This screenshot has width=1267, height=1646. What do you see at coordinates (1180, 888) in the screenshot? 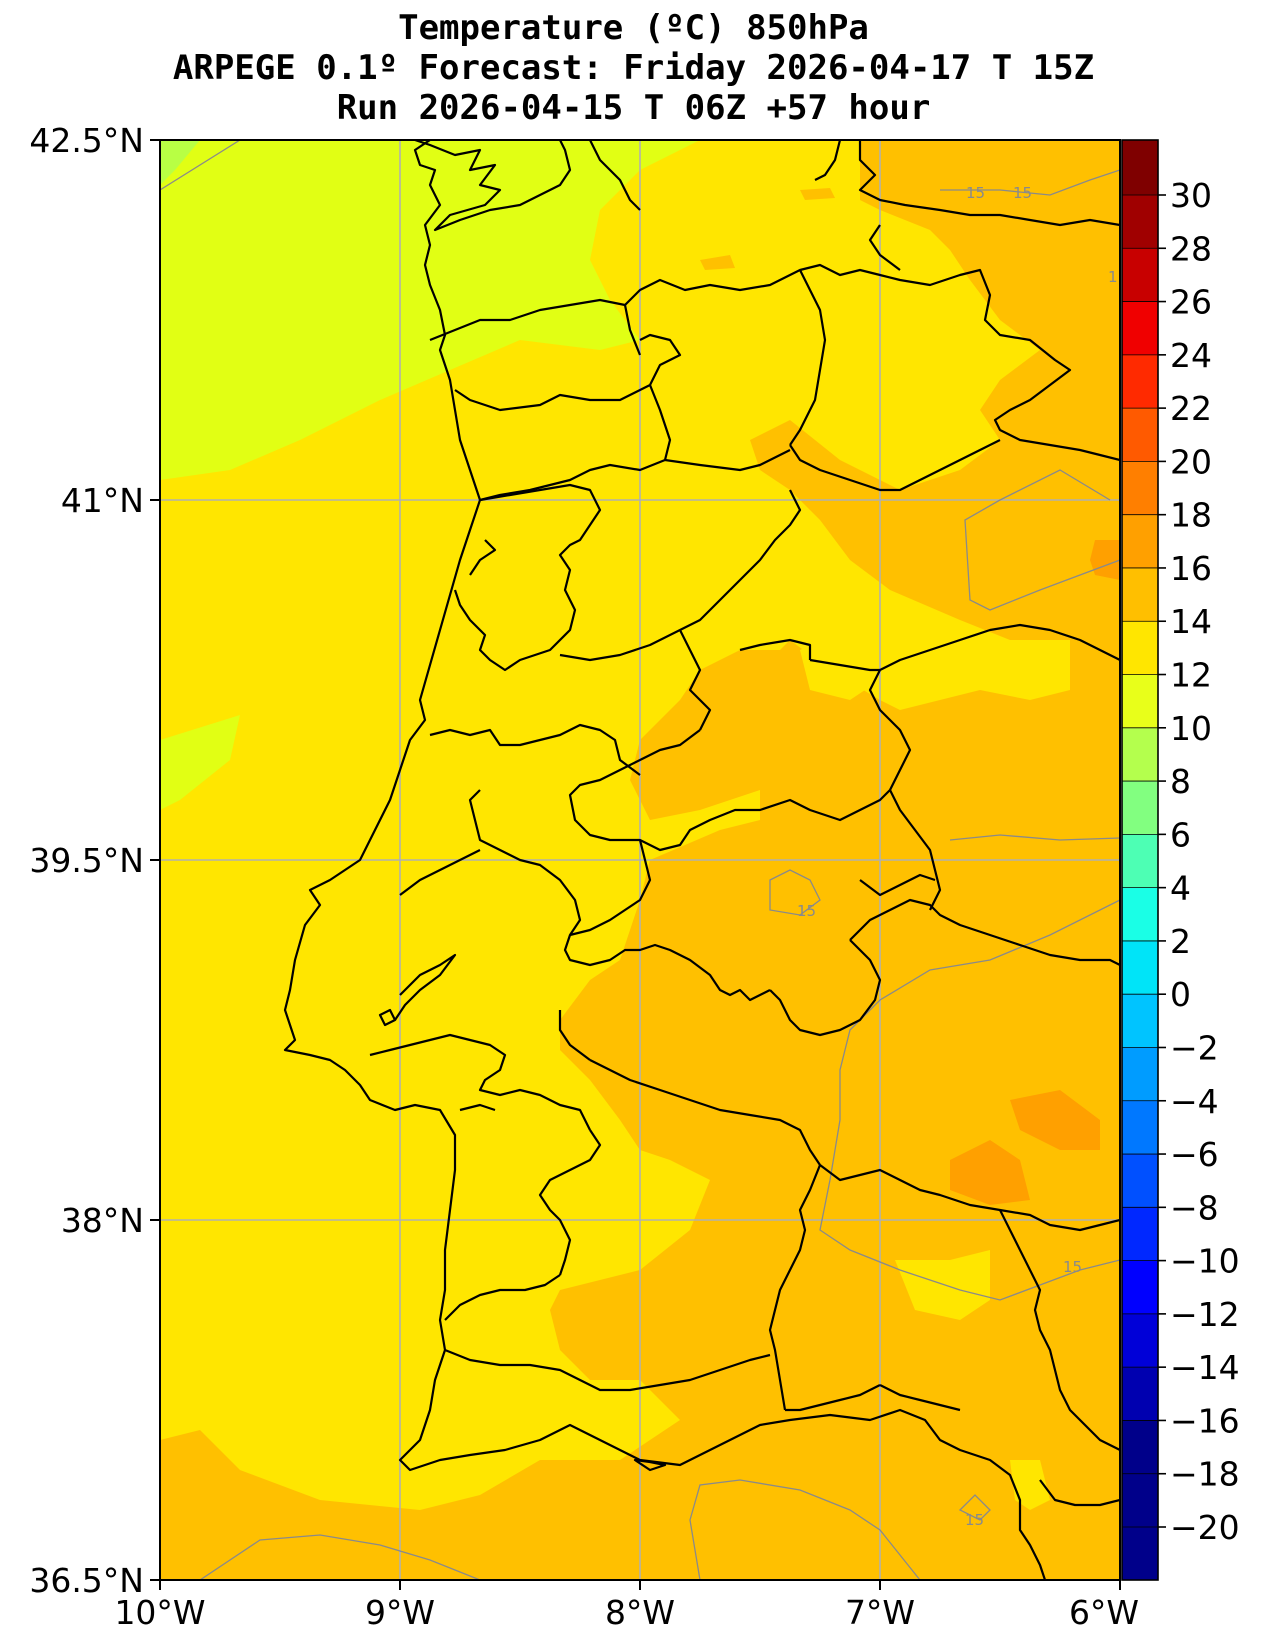
I see `colorbar-label: 4` at bounding box center [1180, 888].